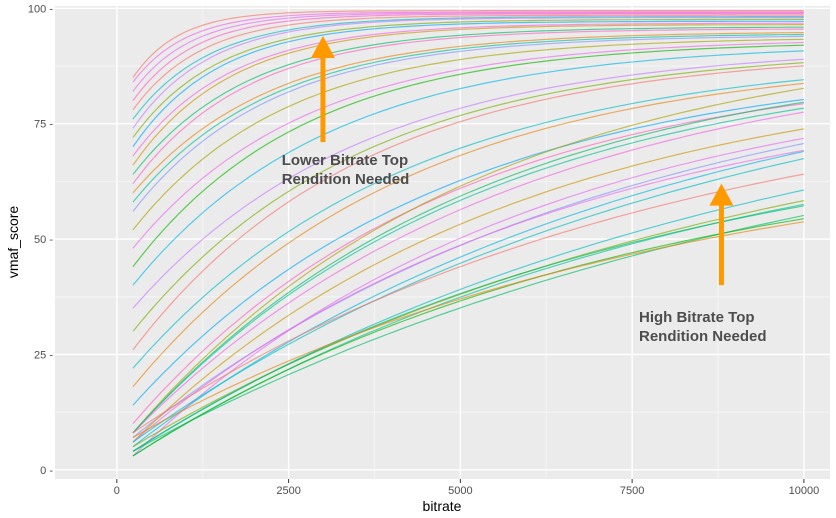 The width and height of the screenshot is (836, 518). I want to click on y-tick-label: 75 -, so click(43, 125).